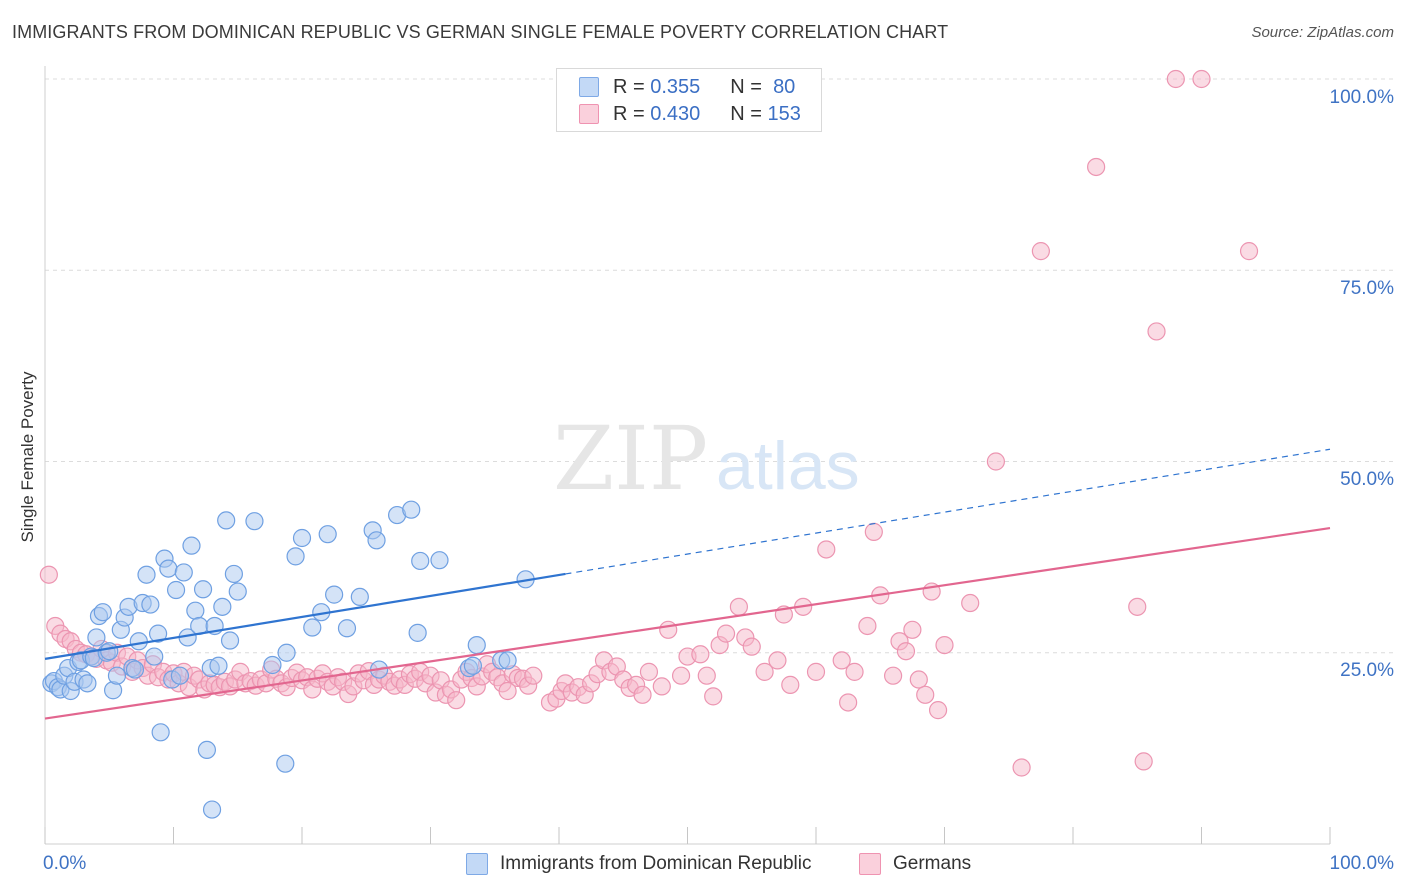  Describe the element at coordinates (65, 863) in the screenshot. I see `x-tick-min: 0.0%` at that location.